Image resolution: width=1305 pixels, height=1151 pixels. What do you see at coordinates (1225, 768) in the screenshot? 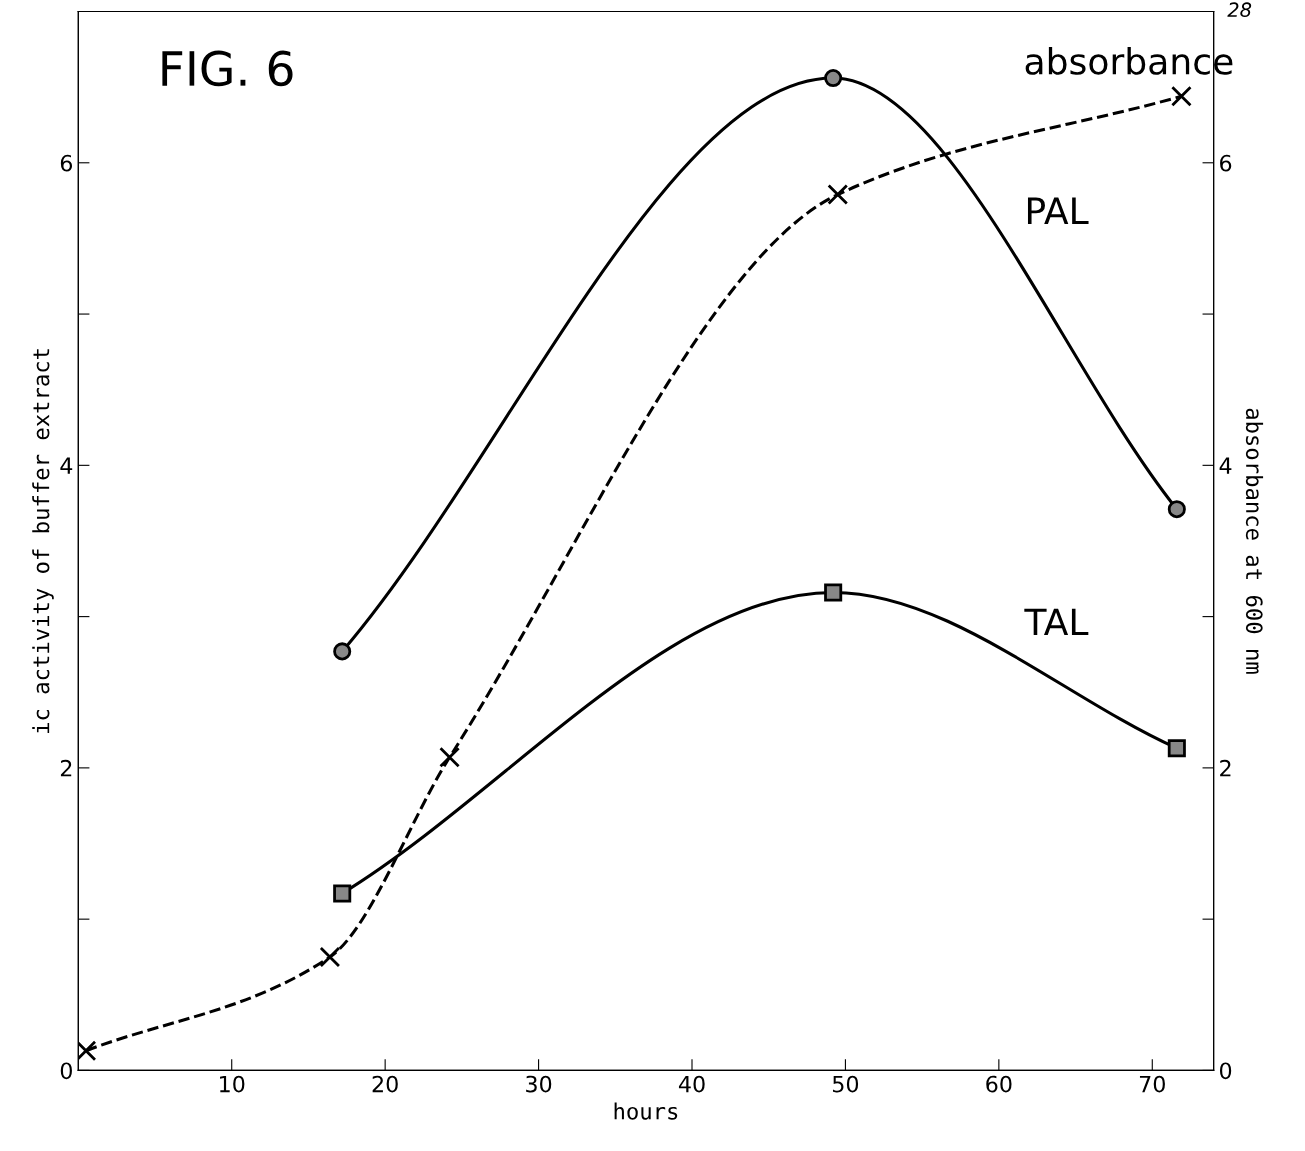
I see `y2-tick-label: 2` at bounding box center [1225, 768].